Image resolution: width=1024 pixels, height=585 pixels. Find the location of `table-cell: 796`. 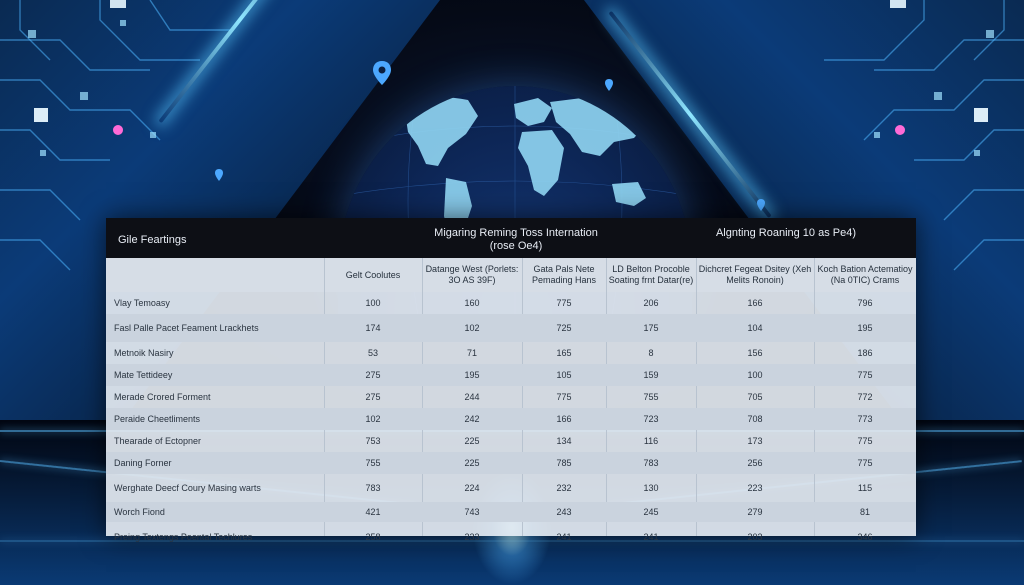

table-cell: 796 is located at coordinates (865, 303).